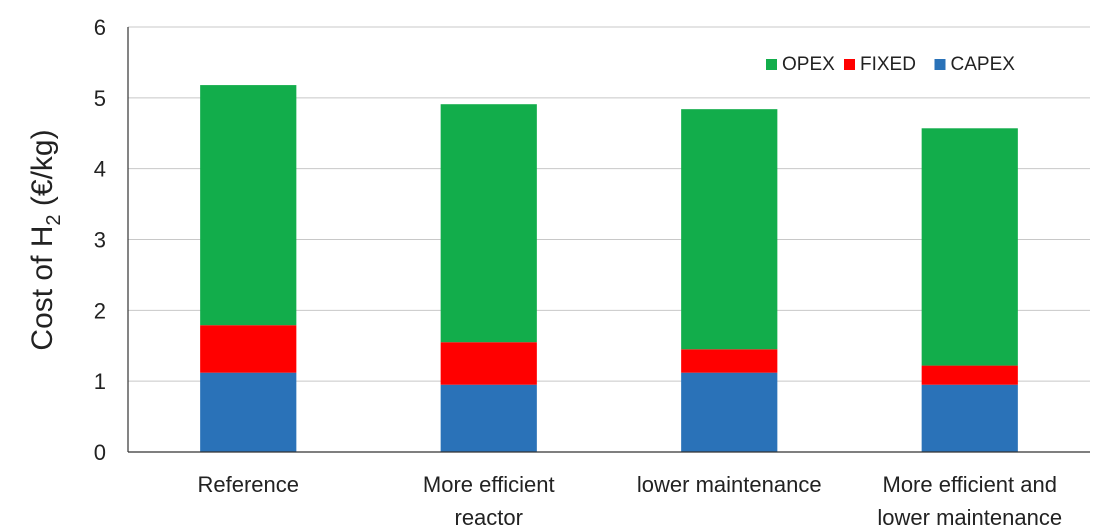 This screenshot has height=530, width=1097. Describe the element at coordinates (489, 484) in the screenshot. I see `x-tick-label-line: More efficient` at that location.